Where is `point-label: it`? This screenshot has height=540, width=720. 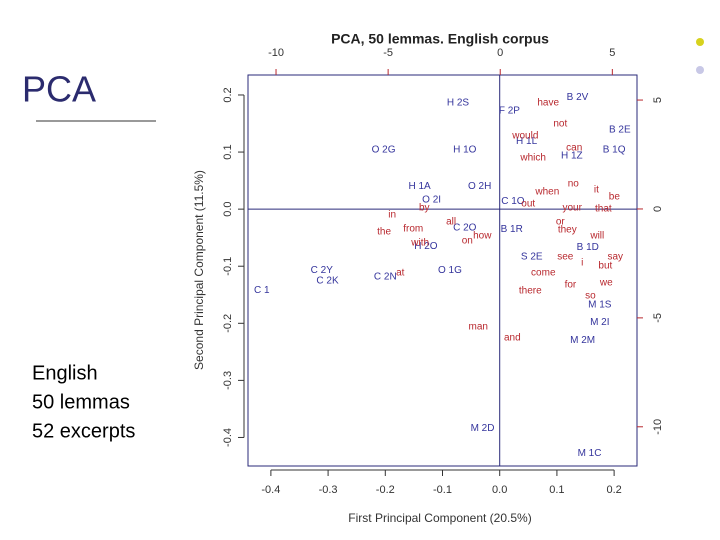 point-label: it is located at coordinates (596, 190).